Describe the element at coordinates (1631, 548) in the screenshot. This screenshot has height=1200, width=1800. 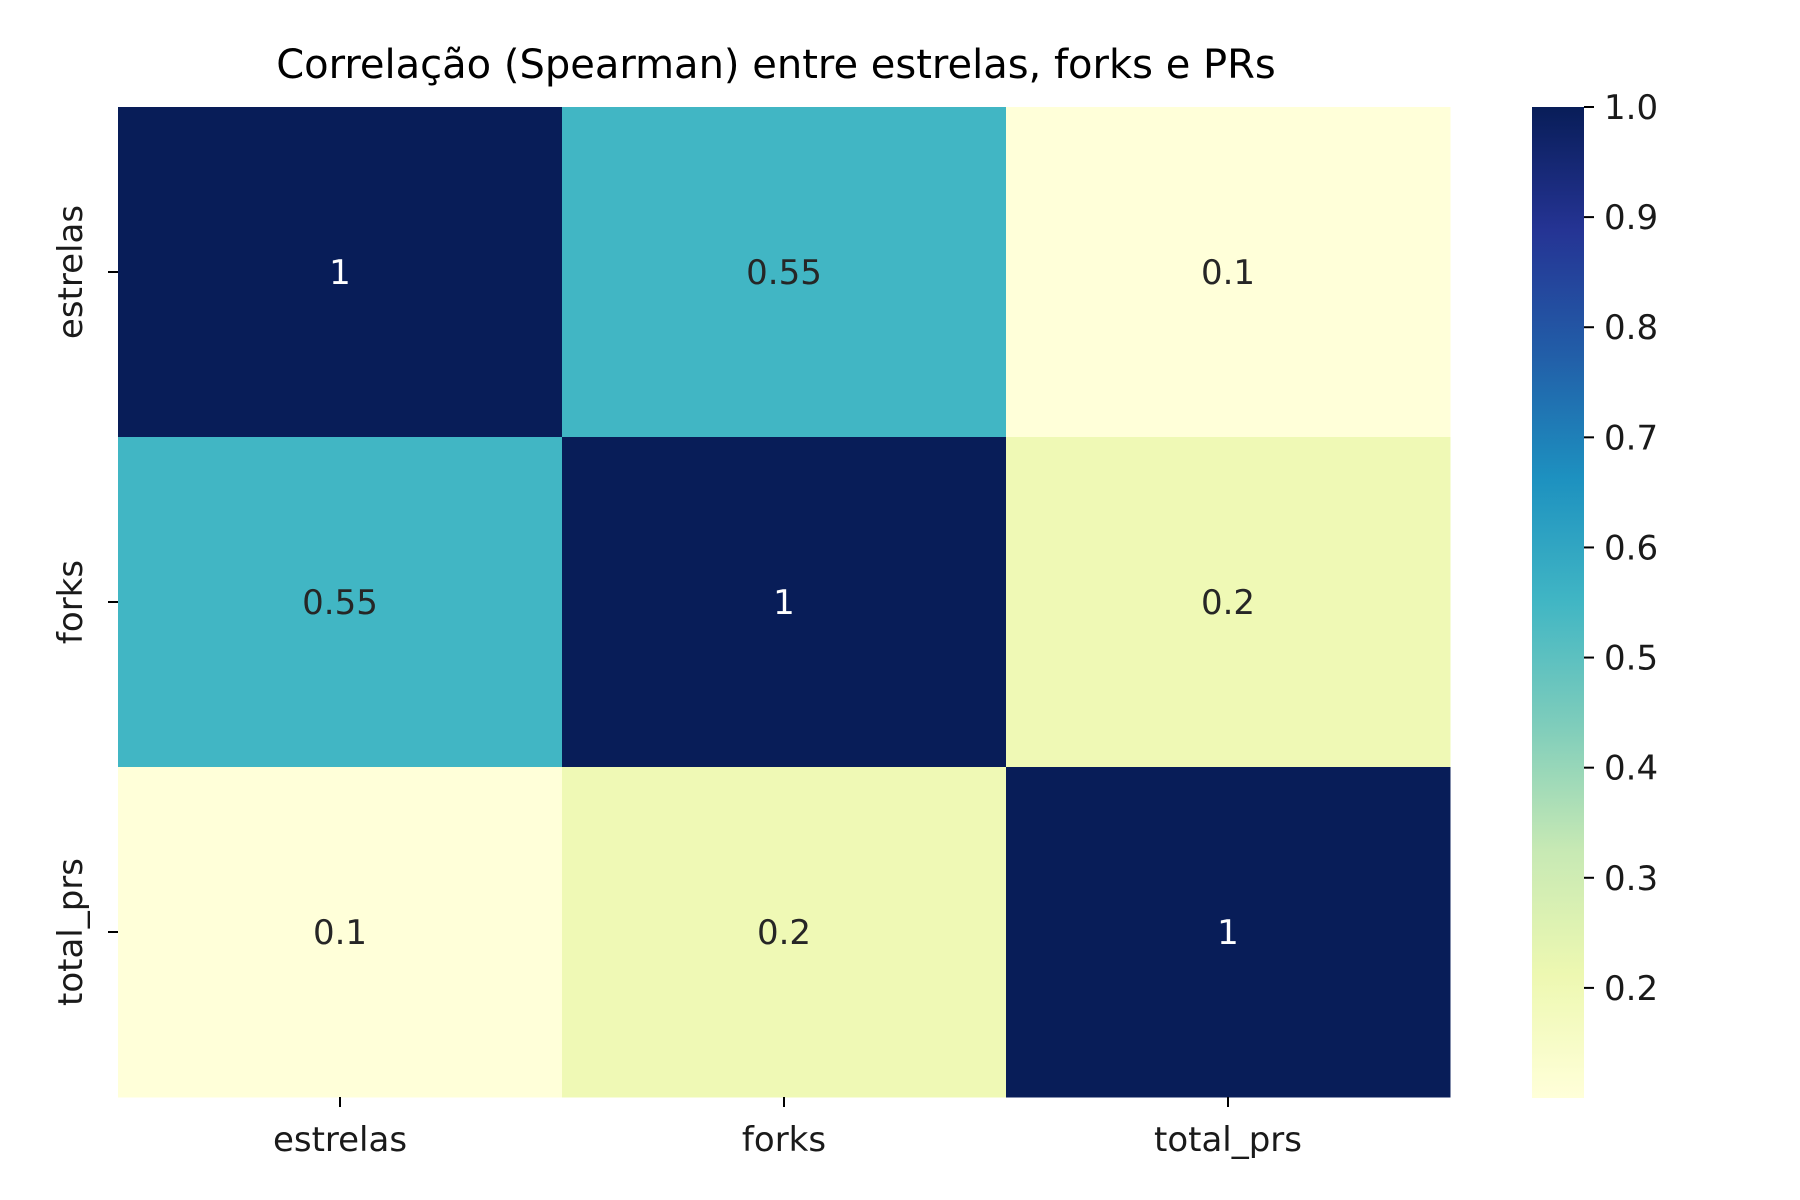
I see `colorbar-tick-label: 0.6` at that location.